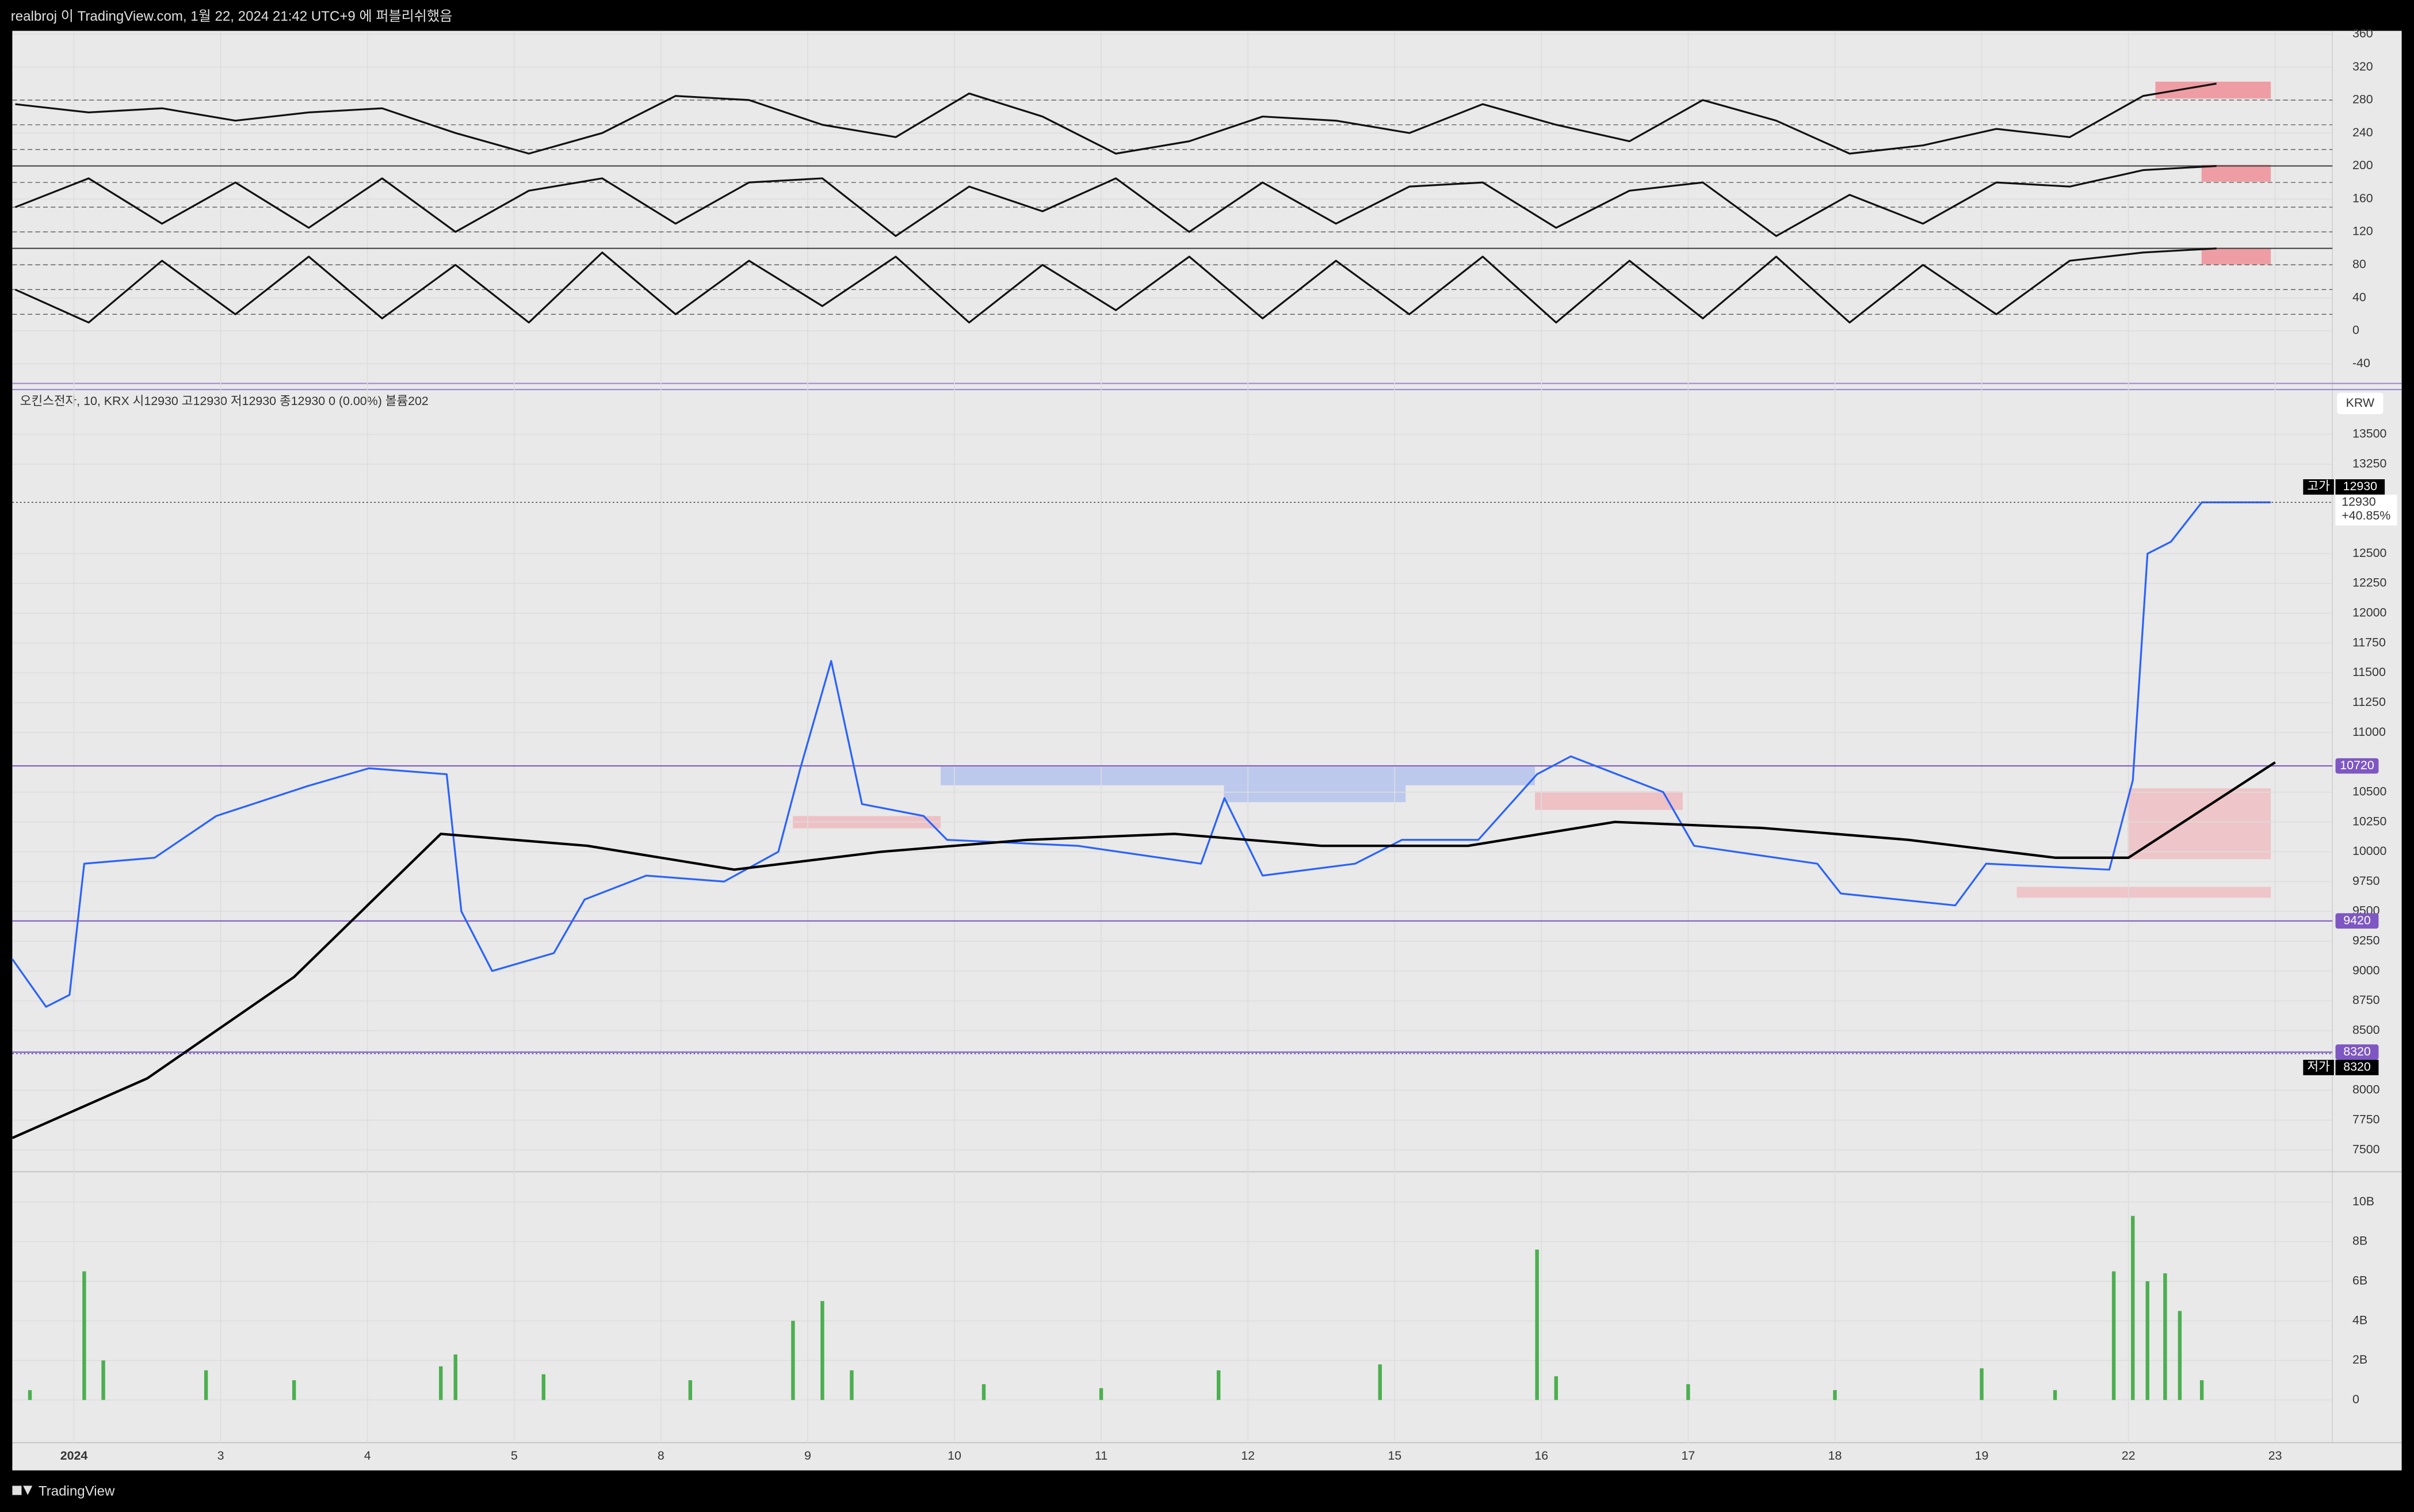 This screenshot has width=2414, height=1512. I want to click on y-tick-label: 160, so click(2362, 198).